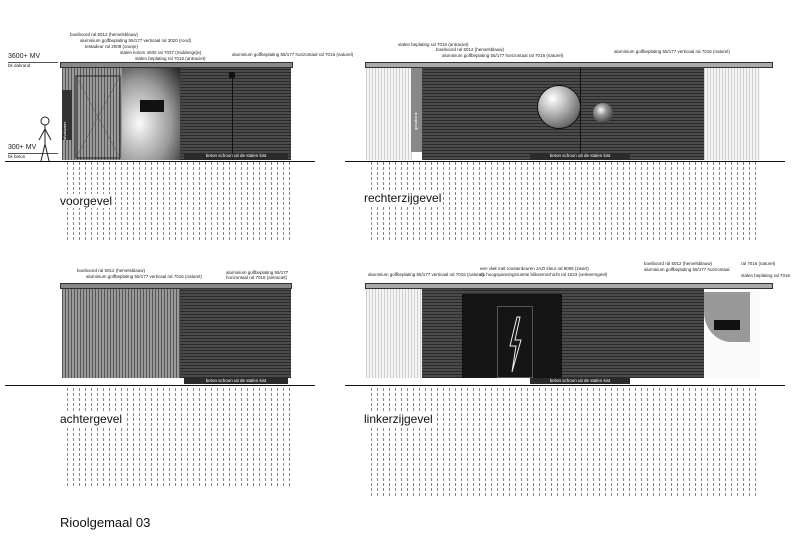 The height and width of the screenshot is (538, 800). Describe the element at coordinates (403, 198) in the screenshot. I see `view-label: rechterzijgevel` at that location.